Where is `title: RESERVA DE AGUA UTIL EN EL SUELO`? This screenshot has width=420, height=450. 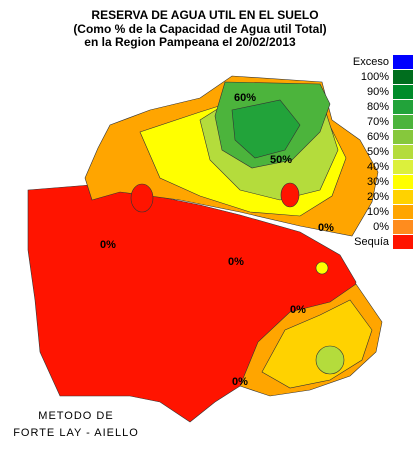
title: RESERVA DE AGUA UTIL EN EL SUELO is located at coordinates (204, 15).